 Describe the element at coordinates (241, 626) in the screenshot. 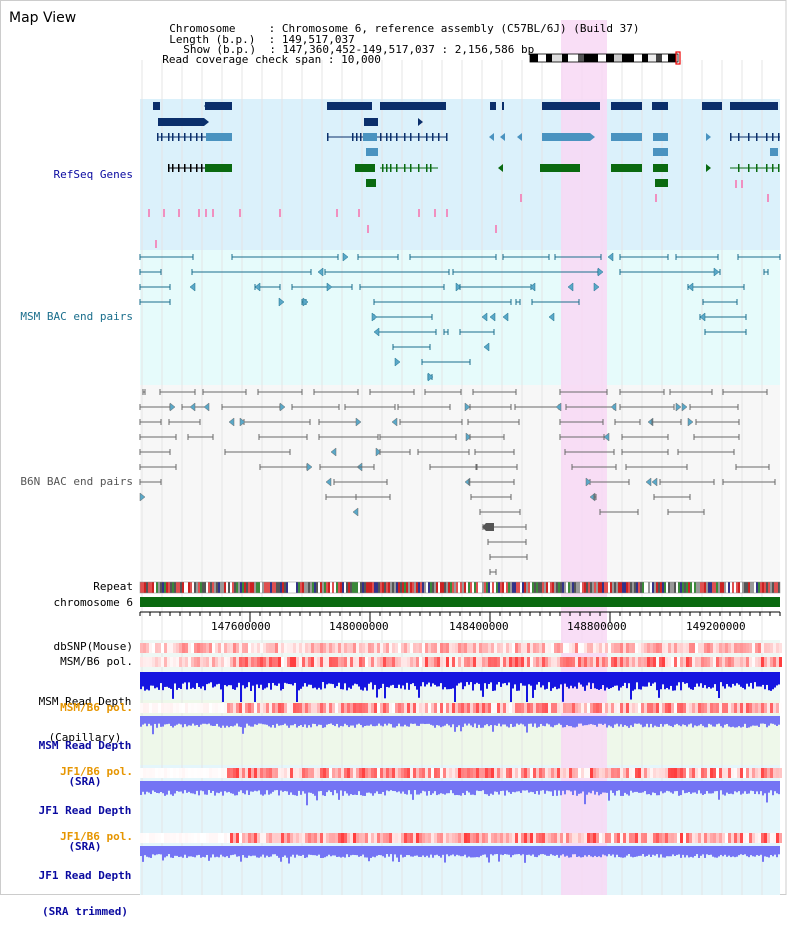

I see `ruler-tick-label: 147600000` at that location.